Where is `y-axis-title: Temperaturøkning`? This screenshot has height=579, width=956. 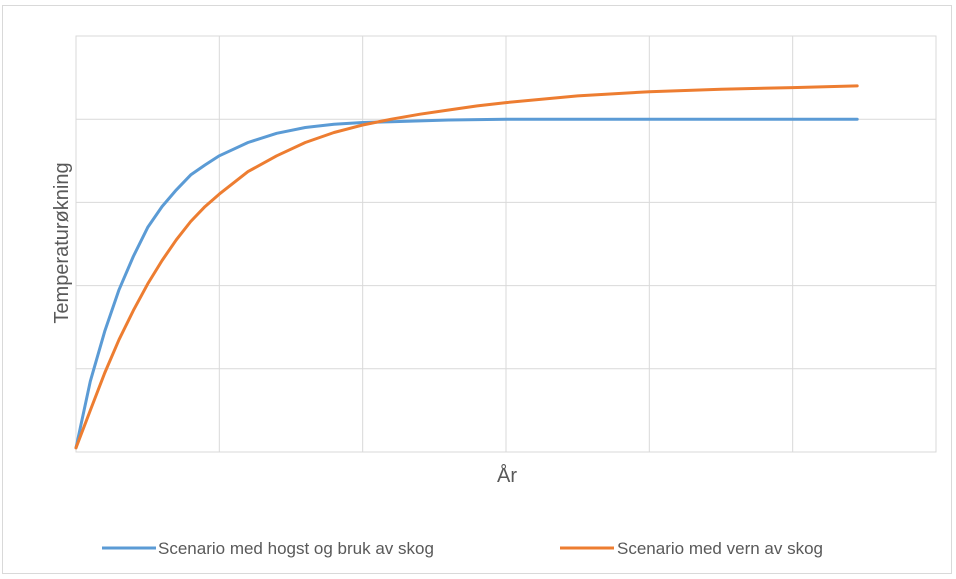 y-axis-title: Temperaturøkning is located at coordinates (62, 242).